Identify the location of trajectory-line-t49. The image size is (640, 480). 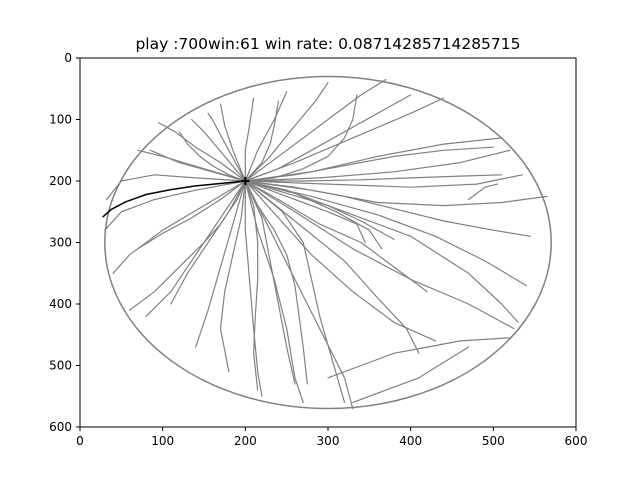
(226, 147).